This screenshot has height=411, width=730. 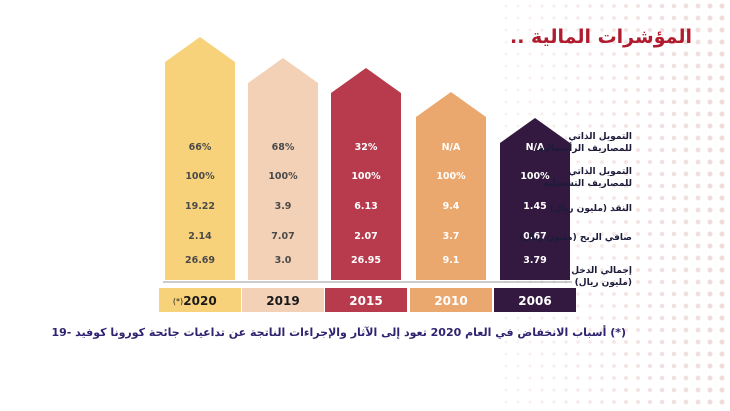 What do you see at coordinates (451, 147) in the screenshot?
I see `value-2010-row1: N/A` at bounding box center [451, 147].